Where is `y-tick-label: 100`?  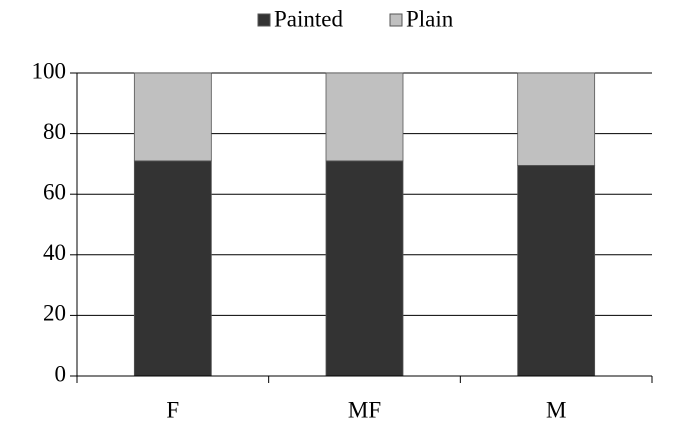 y-tick-label: 100 is located at coordinates (49, 70).